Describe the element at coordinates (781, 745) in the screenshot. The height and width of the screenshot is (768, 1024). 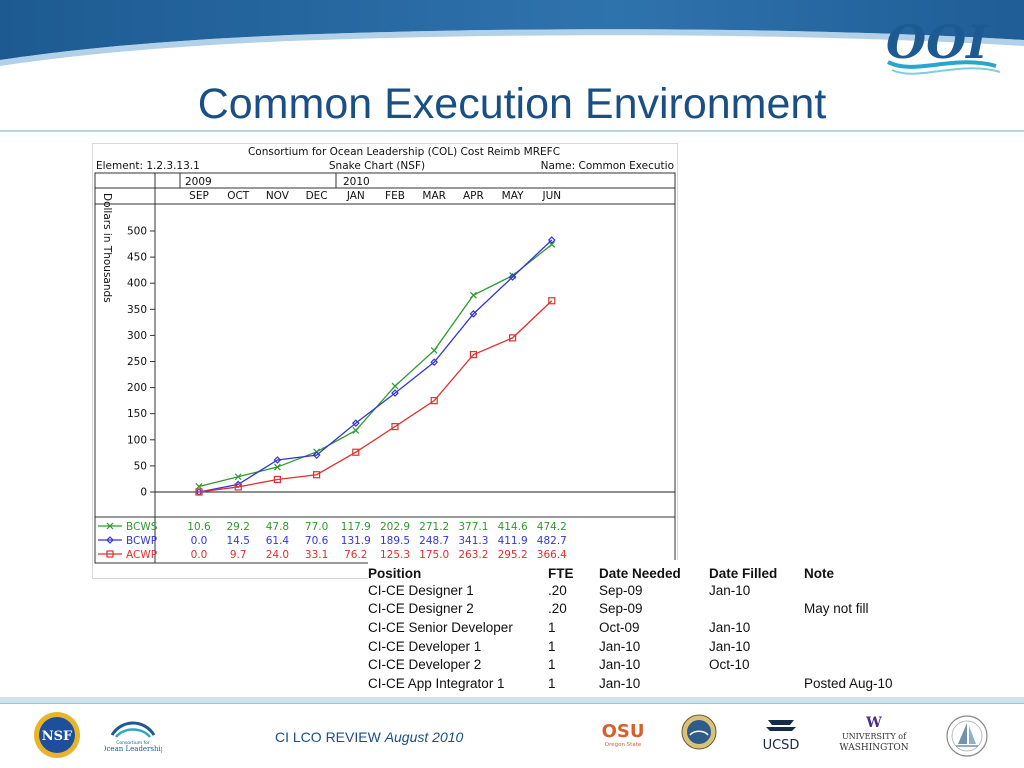
I see `ucsd-logo-text: UCSD` at that location.